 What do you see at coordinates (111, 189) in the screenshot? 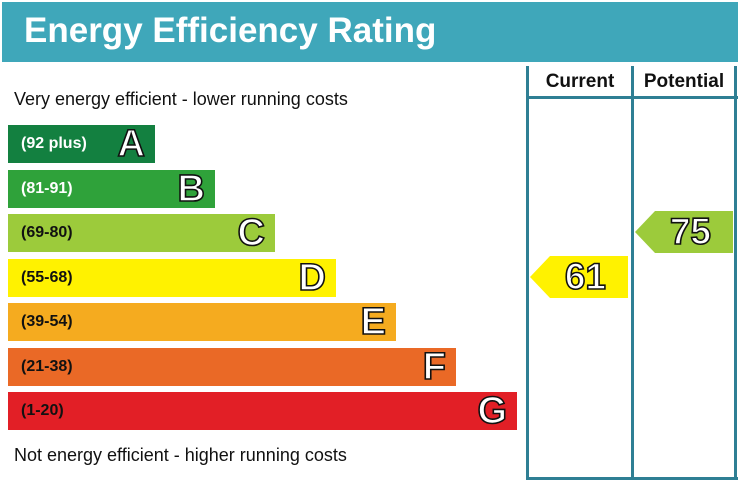
I see `band-b: (81-91) B` at bounding box center [111, 189].